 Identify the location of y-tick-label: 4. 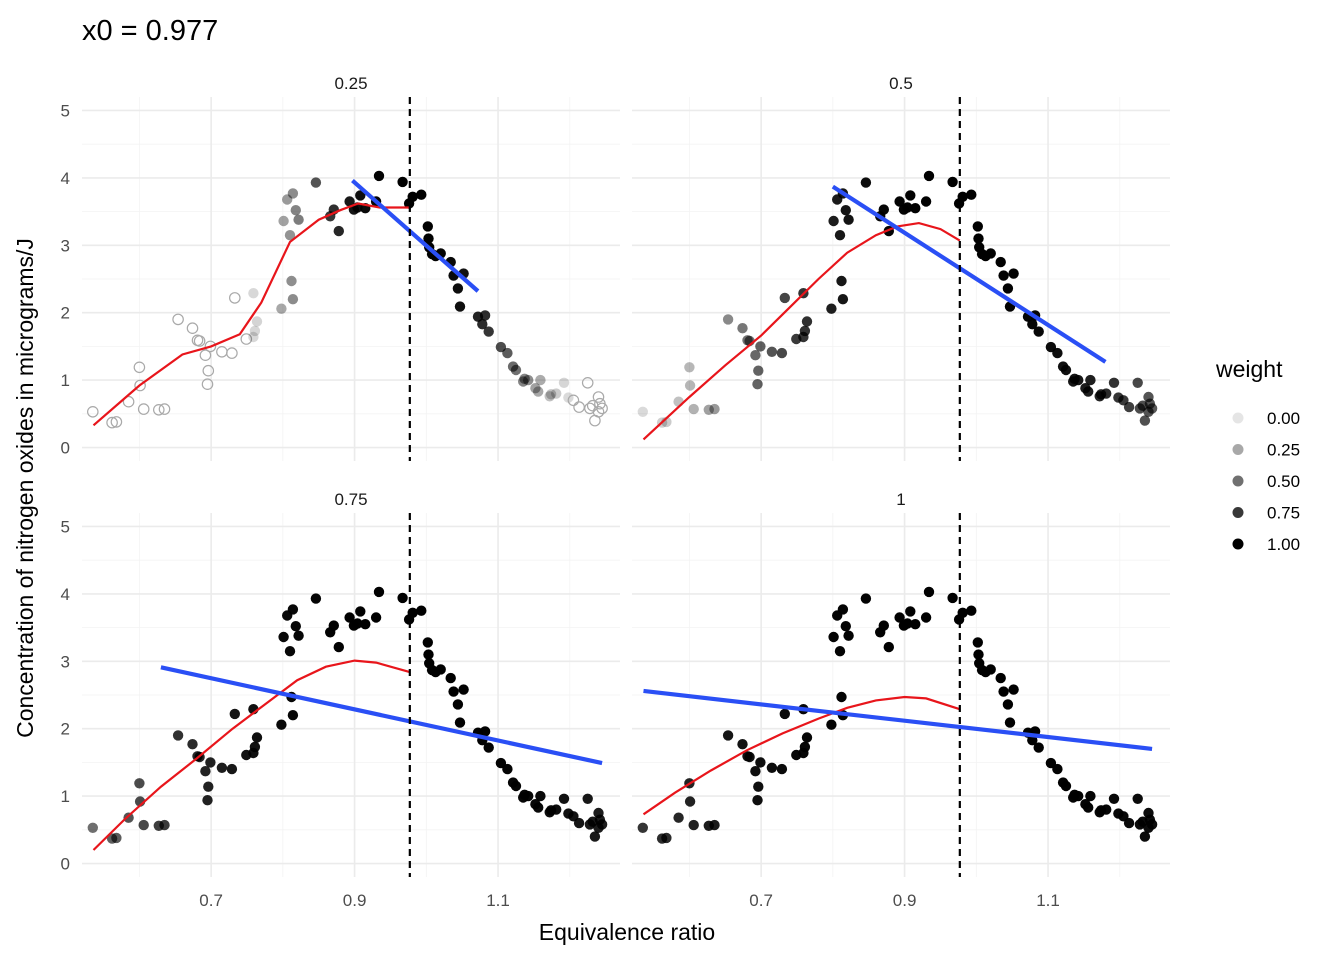
(65, 178).